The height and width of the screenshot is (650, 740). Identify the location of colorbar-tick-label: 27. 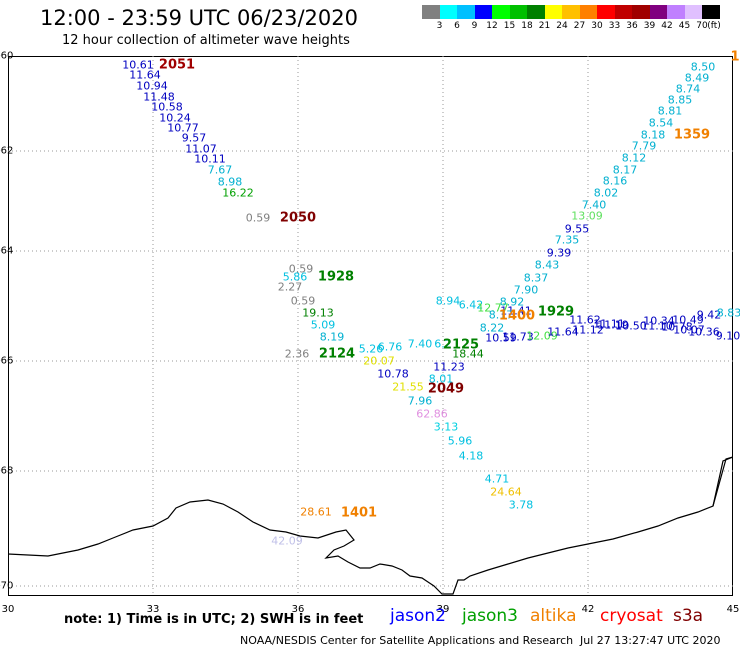
(579, 26).